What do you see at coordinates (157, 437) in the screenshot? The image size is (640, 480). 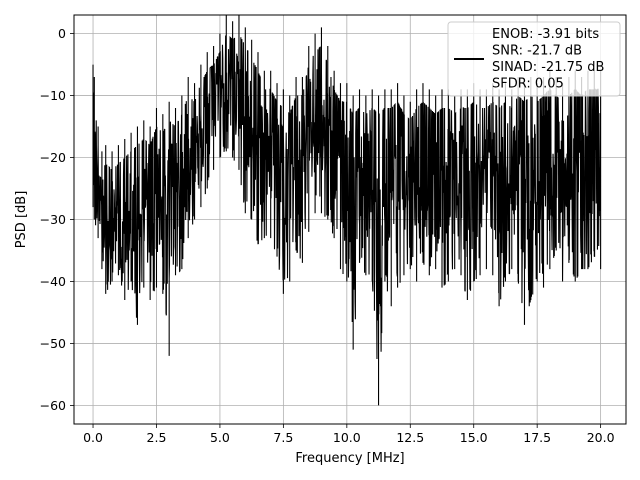 I see `x-tick-label: 2.5` at bounding box center [157, 437].